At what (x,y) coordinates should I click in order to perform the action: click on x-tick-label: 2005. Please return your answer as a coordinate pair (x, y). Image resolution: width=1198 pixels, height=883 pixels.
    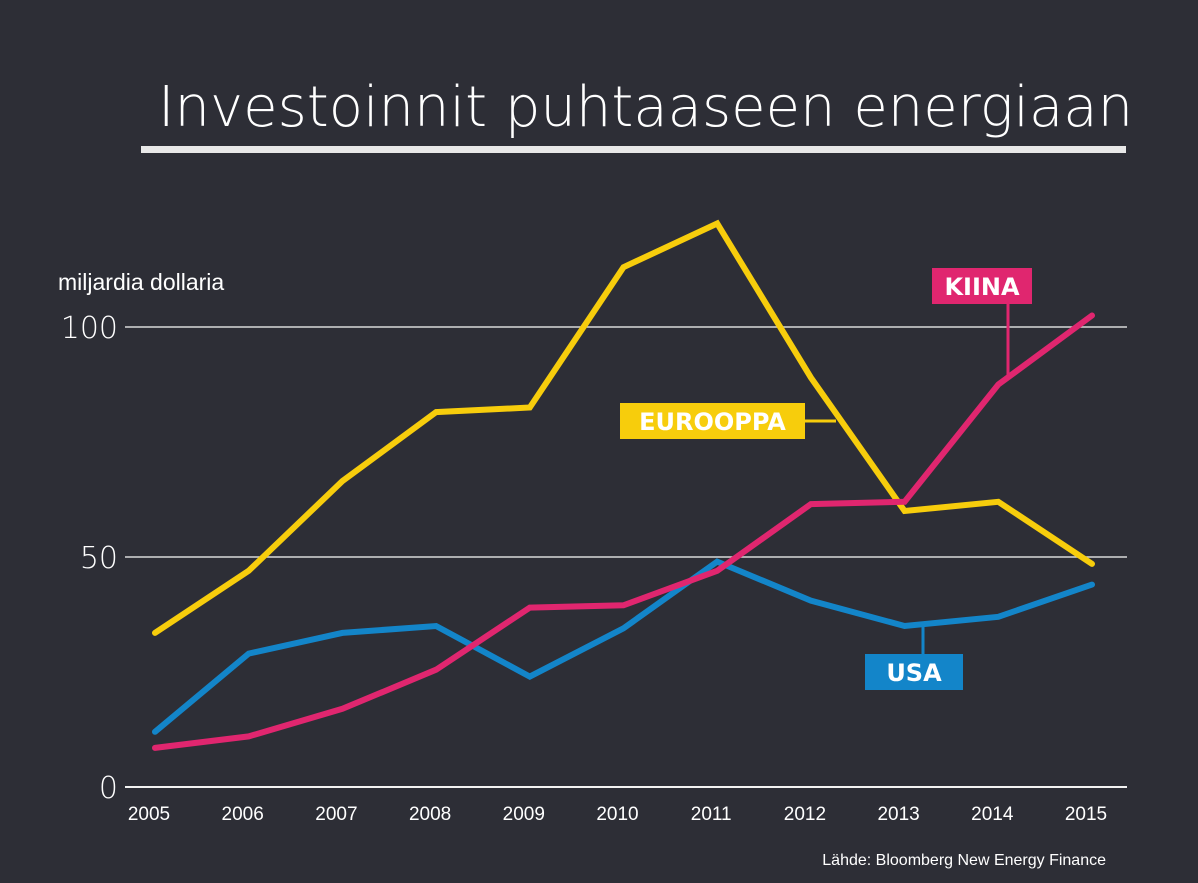
    Looking at the image, I should click on (149, 814).